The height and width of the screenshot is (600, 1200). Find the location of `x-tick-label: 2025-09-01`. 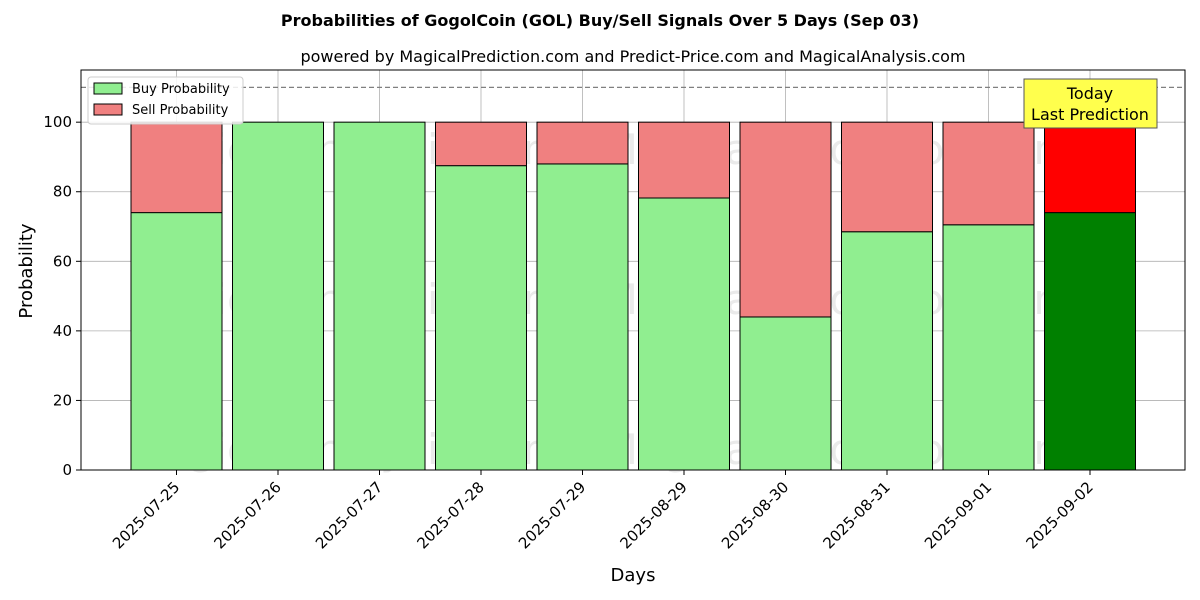

x-tick-label: 2025-09-01 is located at coordinates (958, 515).